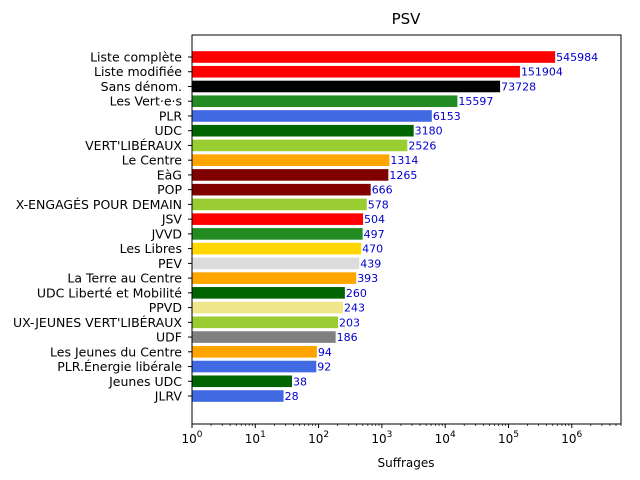 This screenshot has height=480, width=640. What do you see at coordinates (445, 438) in the screenshot?
I see `x-tick-label: 10⁴` at bounding box center [445, 438].